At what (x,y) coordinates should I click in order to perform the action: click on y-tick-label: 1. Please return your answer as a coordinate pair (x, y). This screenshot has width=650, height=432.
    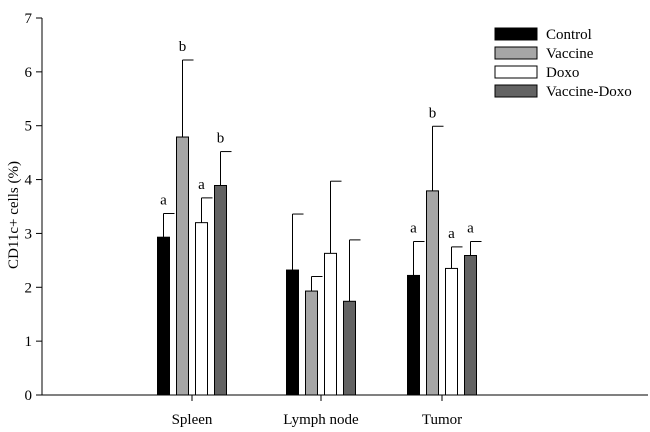
    Looking at the image, I should click on (29, 342).